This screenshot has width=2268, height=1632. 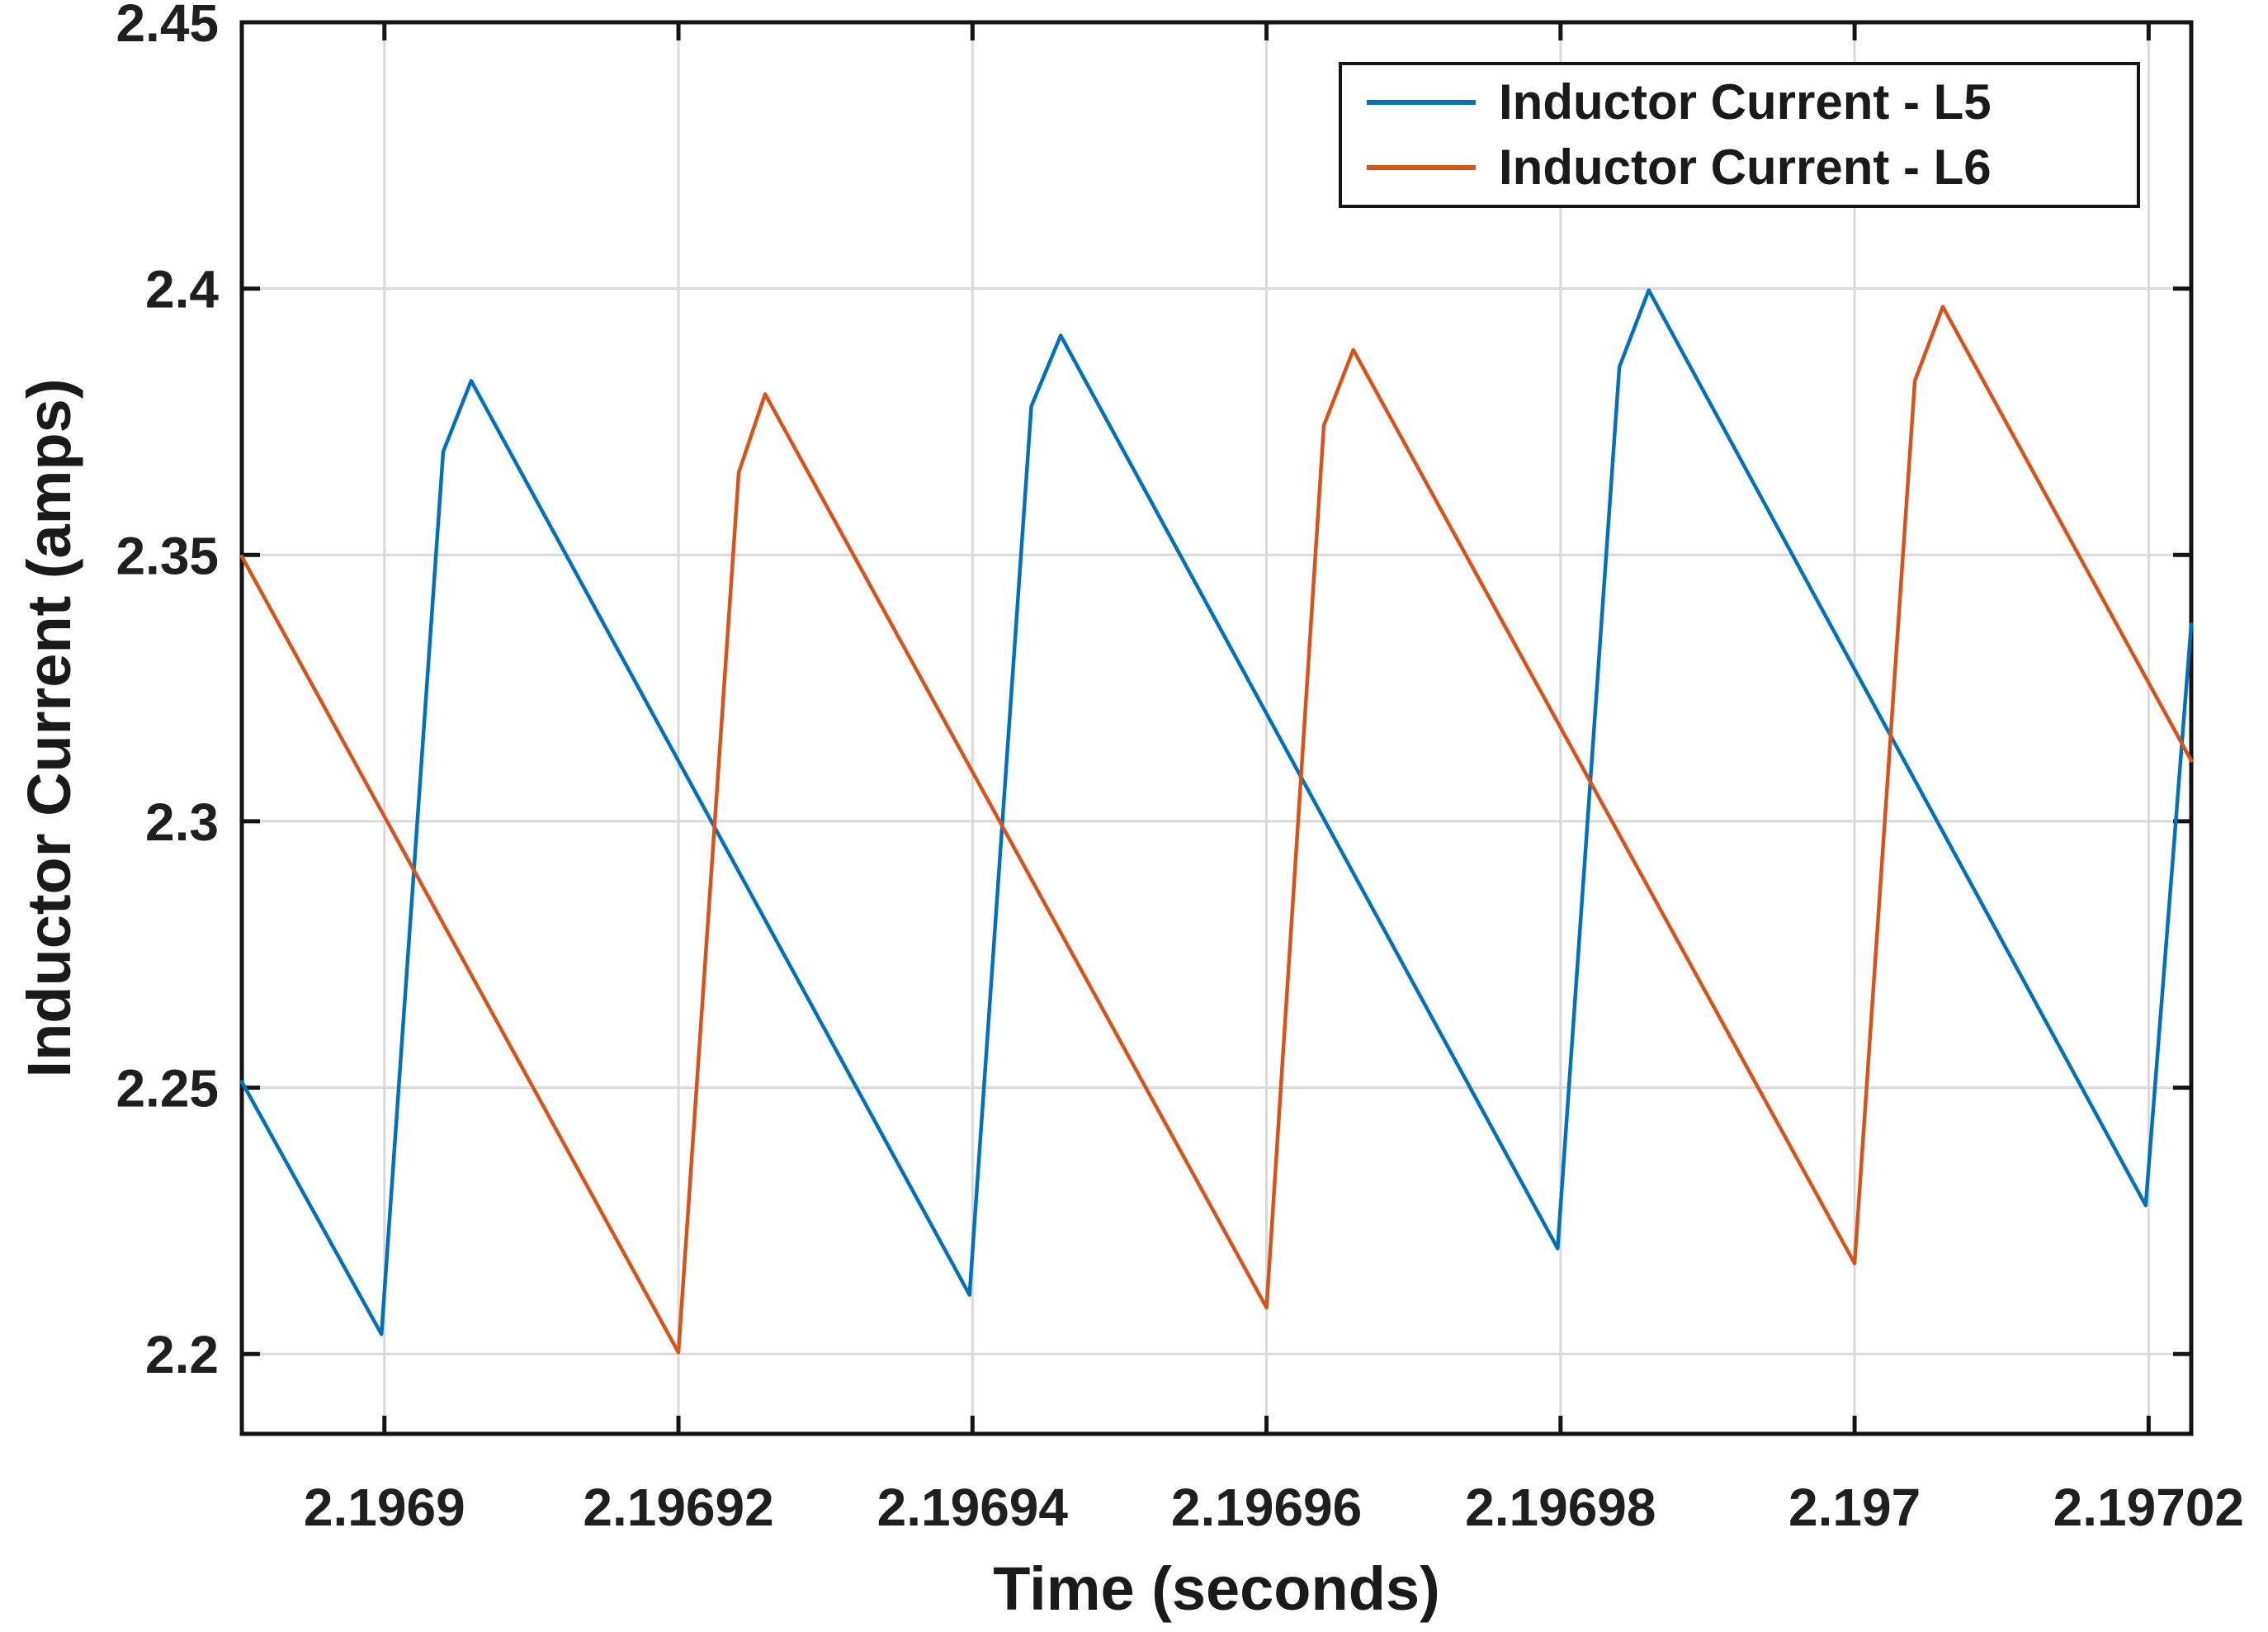 What do you see at coordinates (167, 1089) in the screenshot?
I see `y-tick-label: 2.25` at bounding box center [167, 1089].